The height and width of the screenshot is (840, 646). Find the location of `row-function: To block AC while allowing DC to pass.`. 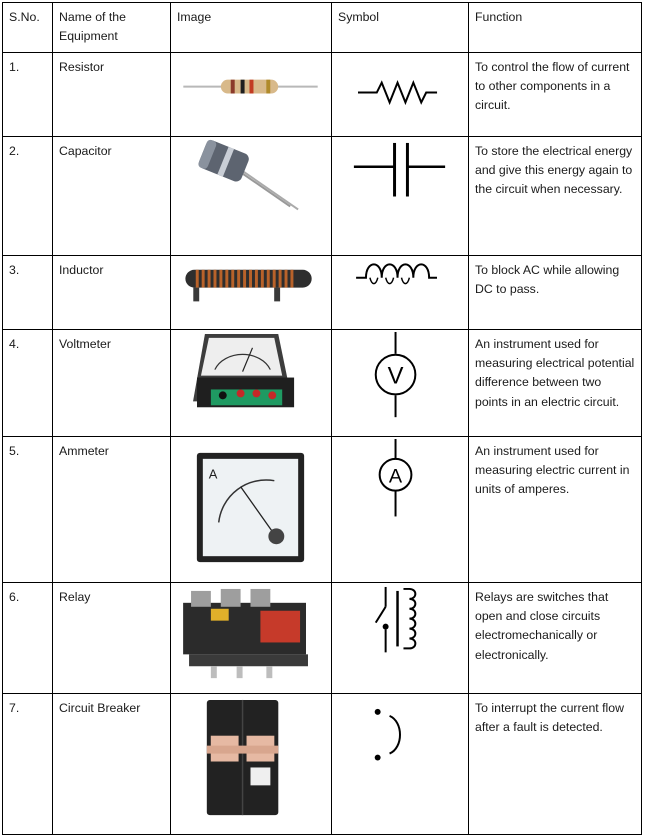

row-function: To block AC while allowing DC to pass. is located at coordinates (555, 292).